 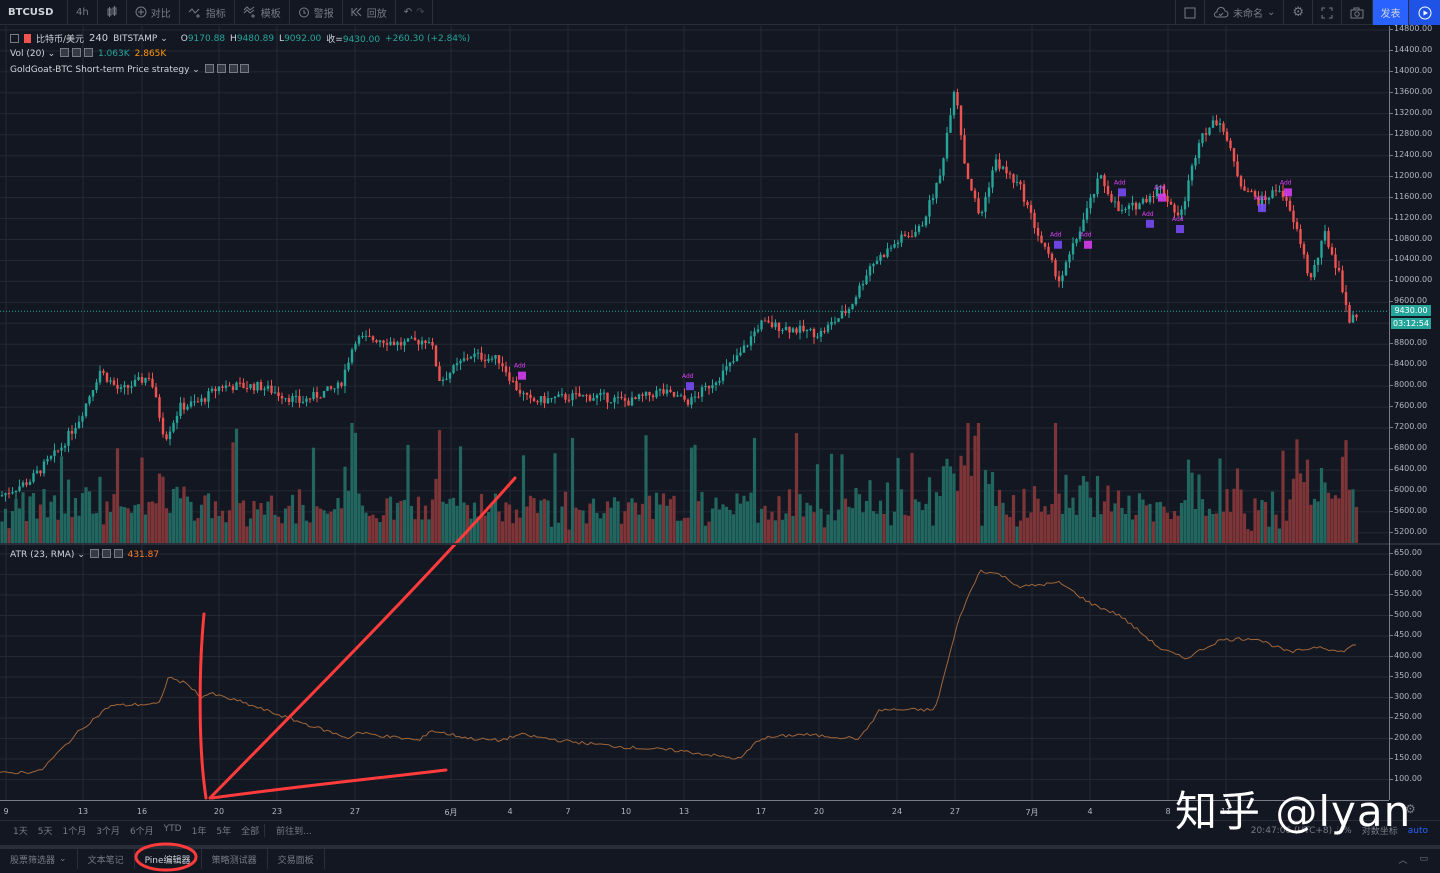 I want to click on strategy-name: GoldGoat-BTC Short-term Price strategy, so click(x=100, y=70).